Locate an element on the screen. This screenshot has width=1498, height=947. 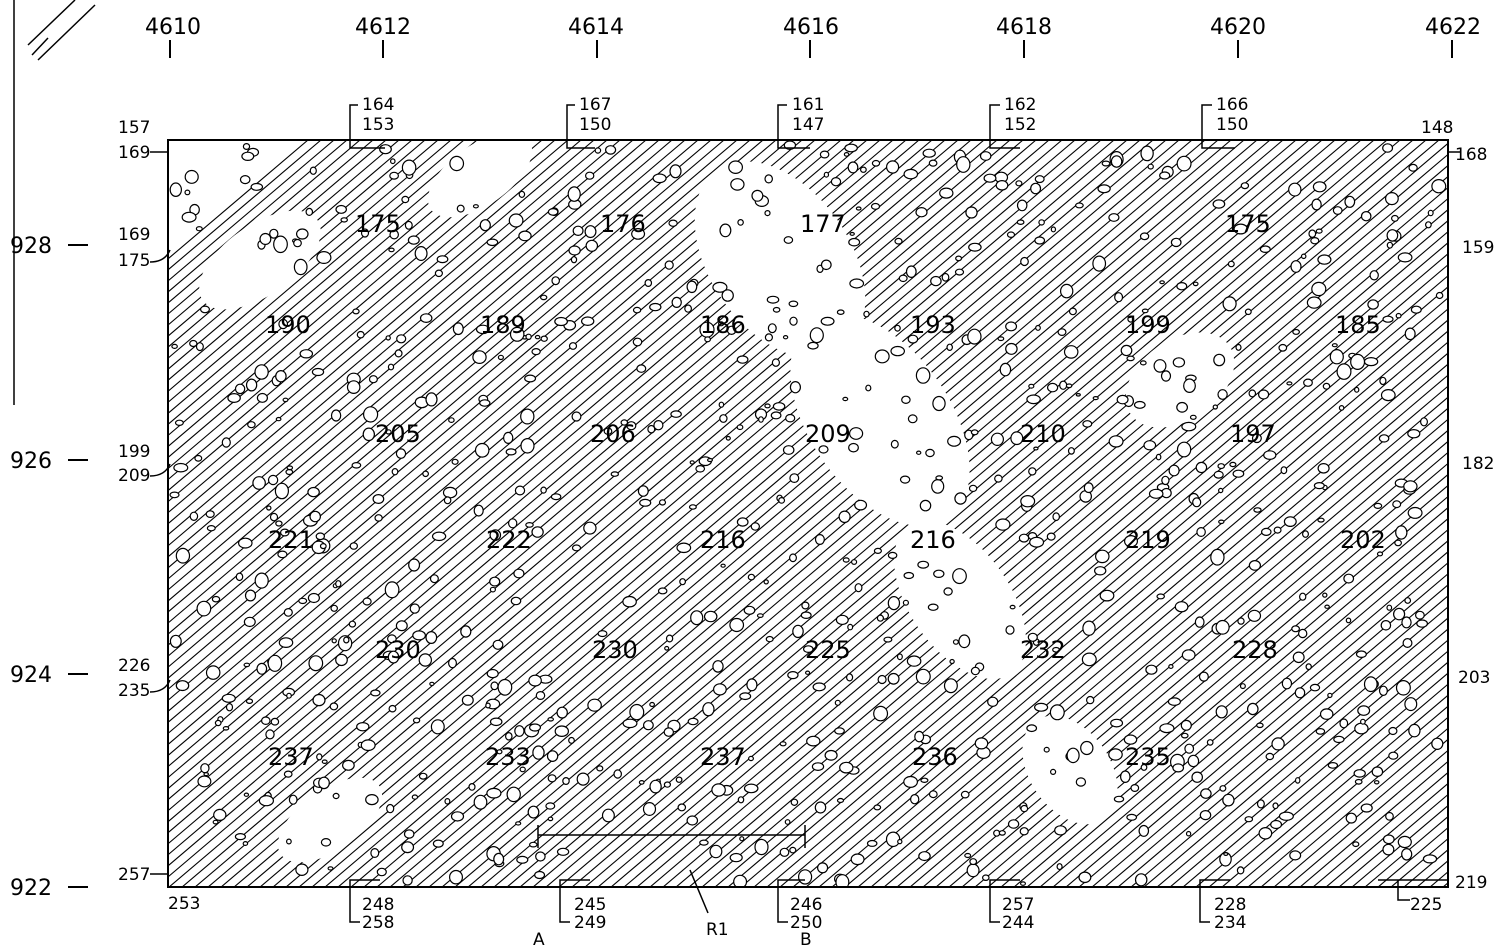
bottom-mark-lower: 244 is located at coordinates (1018, 923).